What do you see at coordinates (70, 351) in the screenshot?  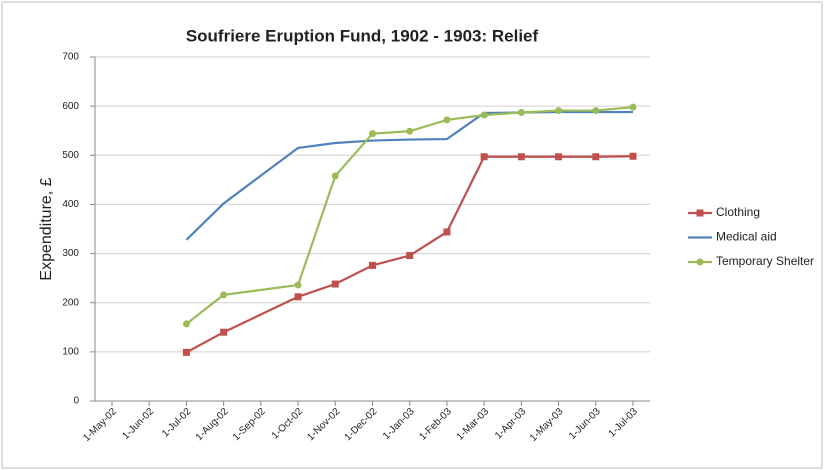 I see `y-tick-label: 100` at bounding box center [70, 351].